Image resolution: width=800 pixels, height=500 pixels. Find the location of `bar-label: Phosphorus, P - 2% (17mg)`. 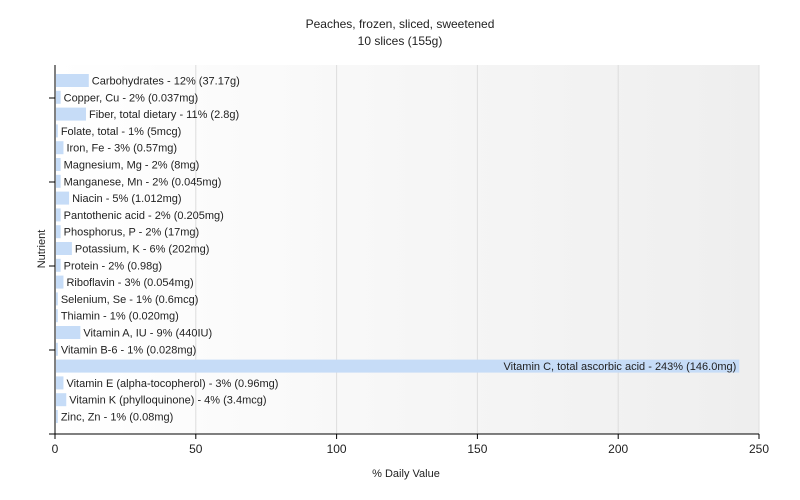

bar-label: Phosphorus, P - 2% (17mg) is located at coordinates (132, 233).